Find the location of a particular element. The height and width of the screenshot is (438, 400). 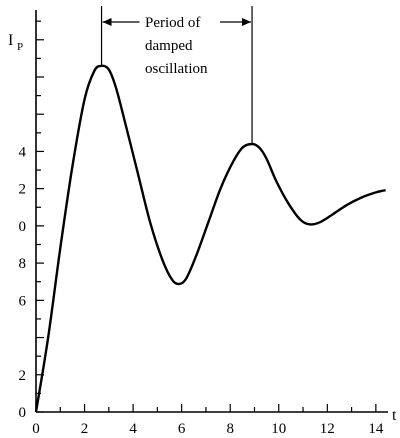

period-label-line-1: Period of is located at coordinates (172, 23).